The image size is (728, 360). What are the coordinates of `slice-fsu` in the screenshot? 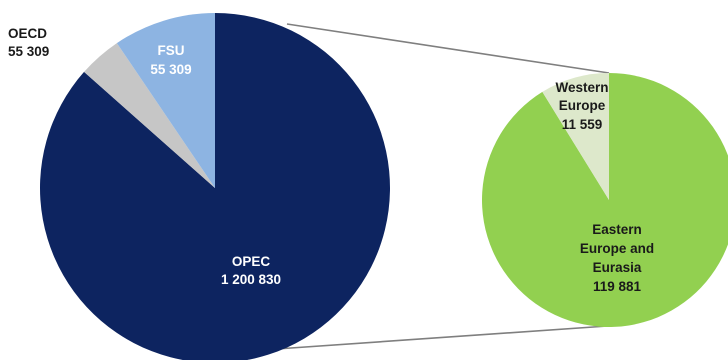 It's located at (165, 100).